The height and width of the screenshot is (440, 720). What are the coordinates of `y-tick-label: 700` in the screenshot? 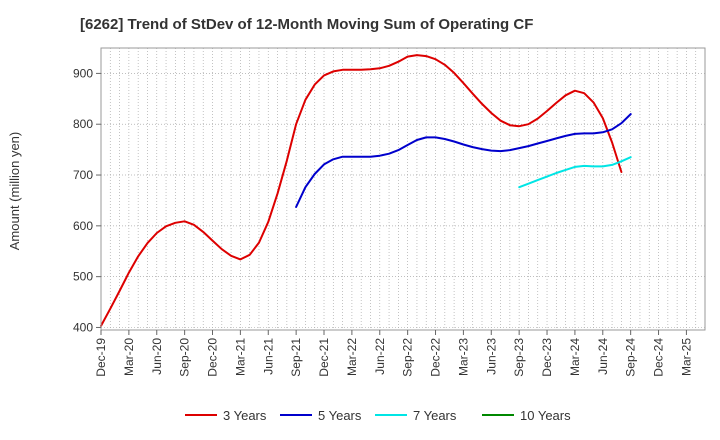 It's located at (83, 175).